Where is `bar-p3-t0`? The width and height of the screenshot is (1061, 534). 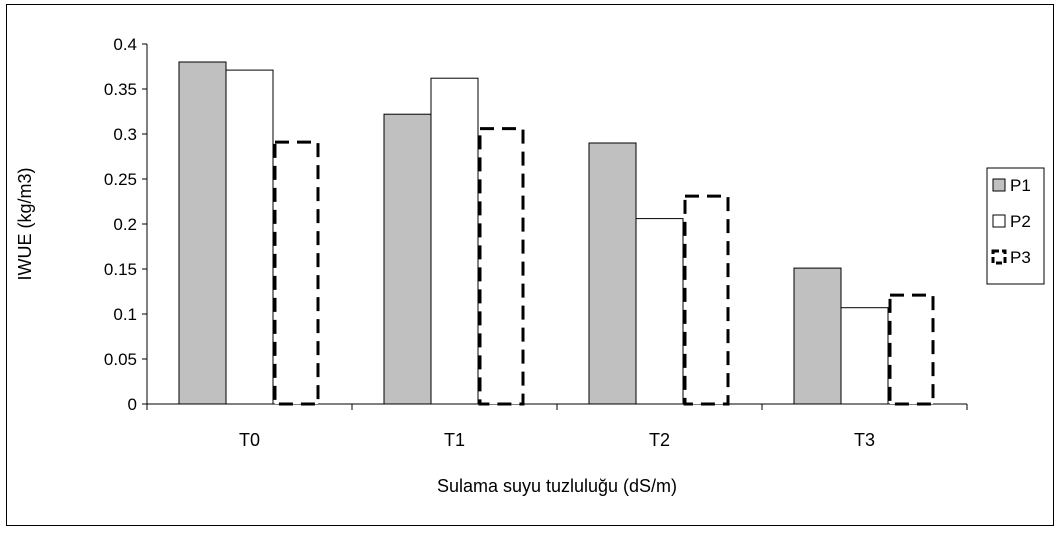
bar-p3-t0 is located at coordinates (296, 273).